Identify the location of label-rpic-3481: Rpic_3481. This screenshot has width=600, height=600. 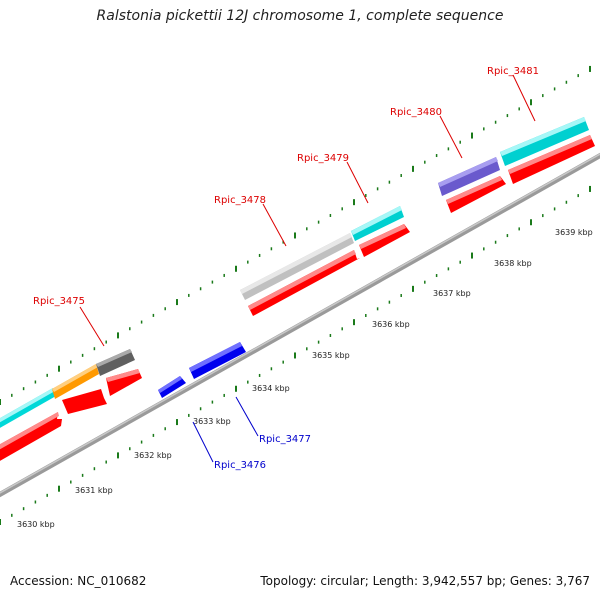
(513, 71).